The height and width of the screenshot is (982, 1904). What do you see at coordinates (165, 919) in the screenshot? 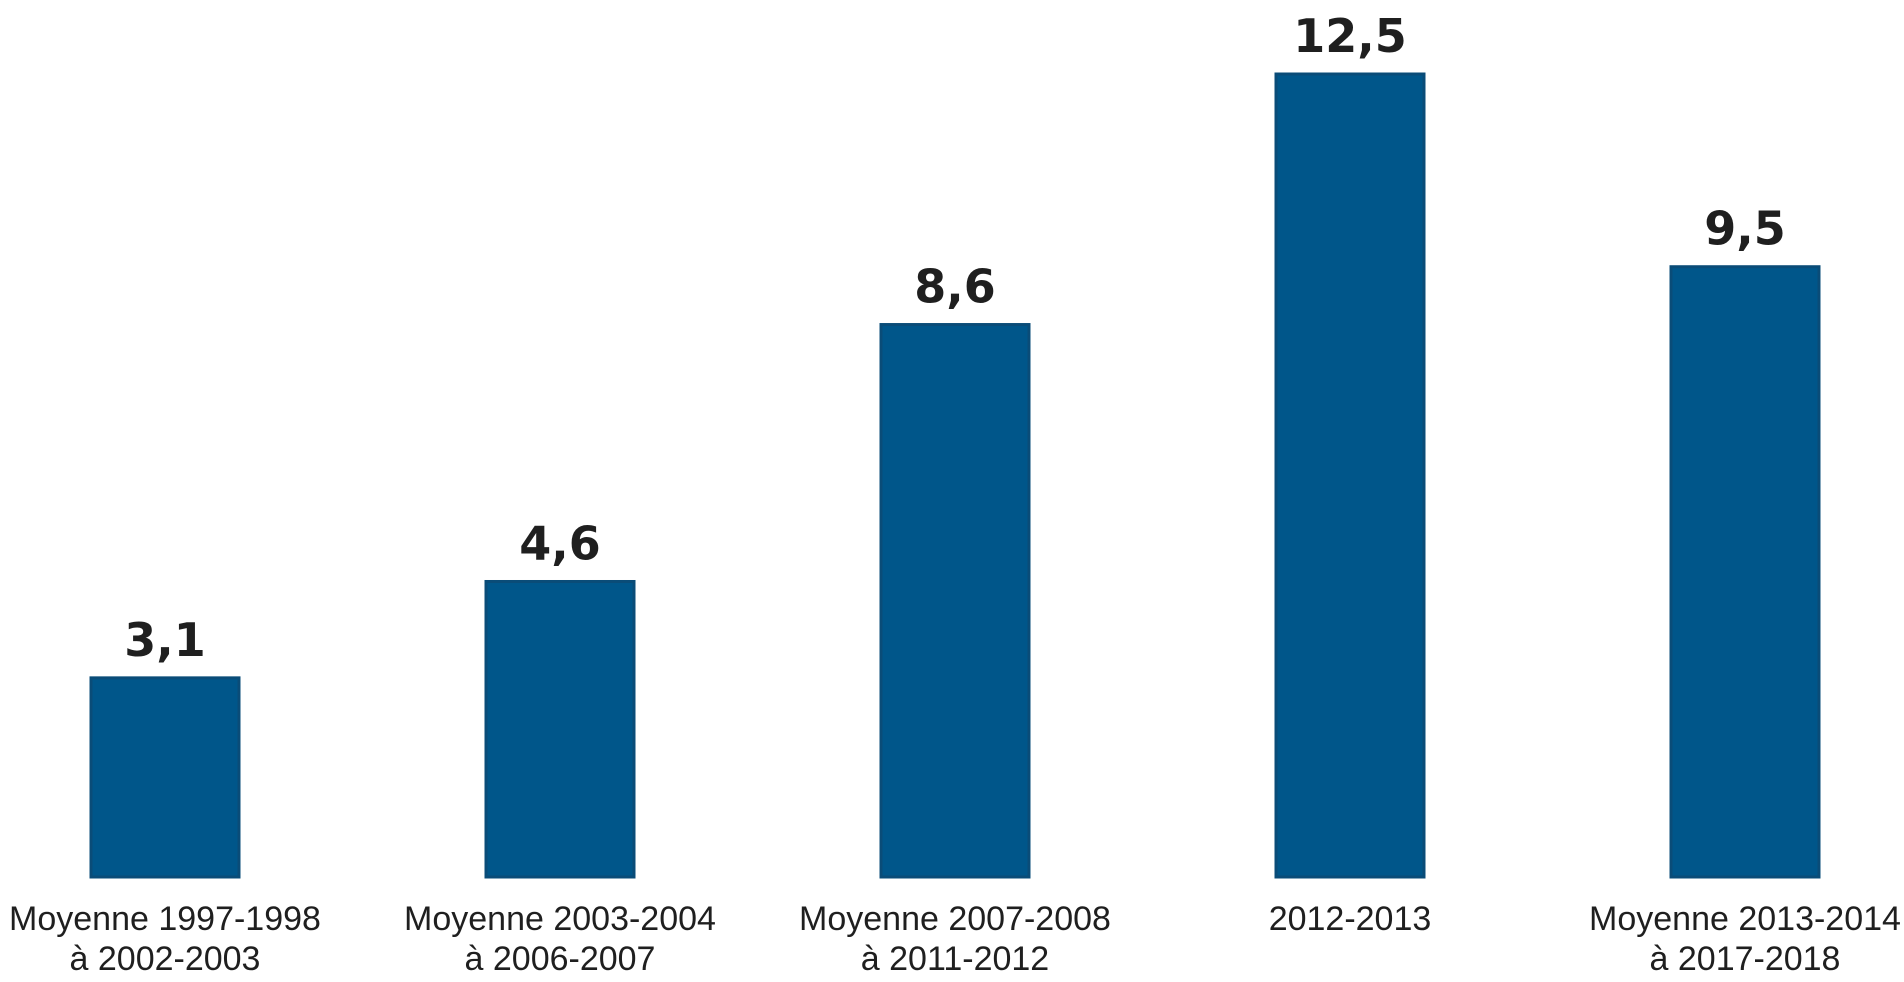
I see `category-label-1-line-1: Moyenne 1997-1998` at bounding box center [165, 919].